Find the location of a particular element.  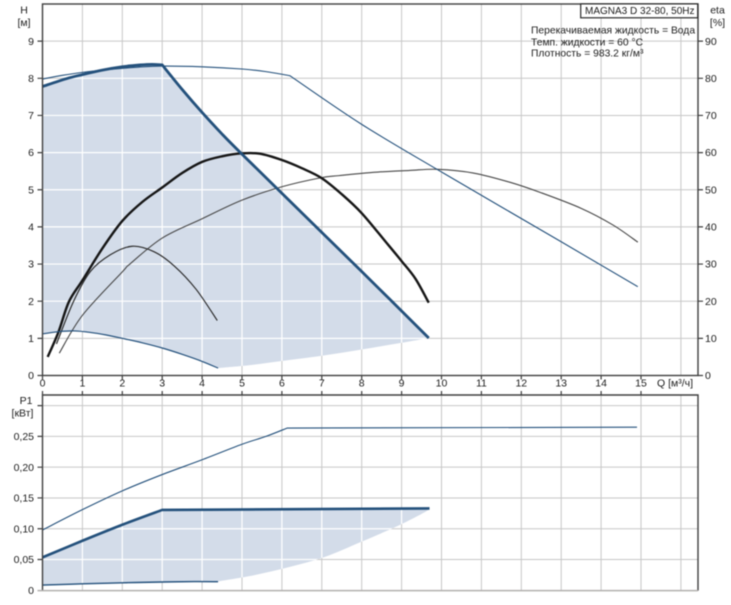

svg-text: 0,05 is located at coordinates (24, 560).